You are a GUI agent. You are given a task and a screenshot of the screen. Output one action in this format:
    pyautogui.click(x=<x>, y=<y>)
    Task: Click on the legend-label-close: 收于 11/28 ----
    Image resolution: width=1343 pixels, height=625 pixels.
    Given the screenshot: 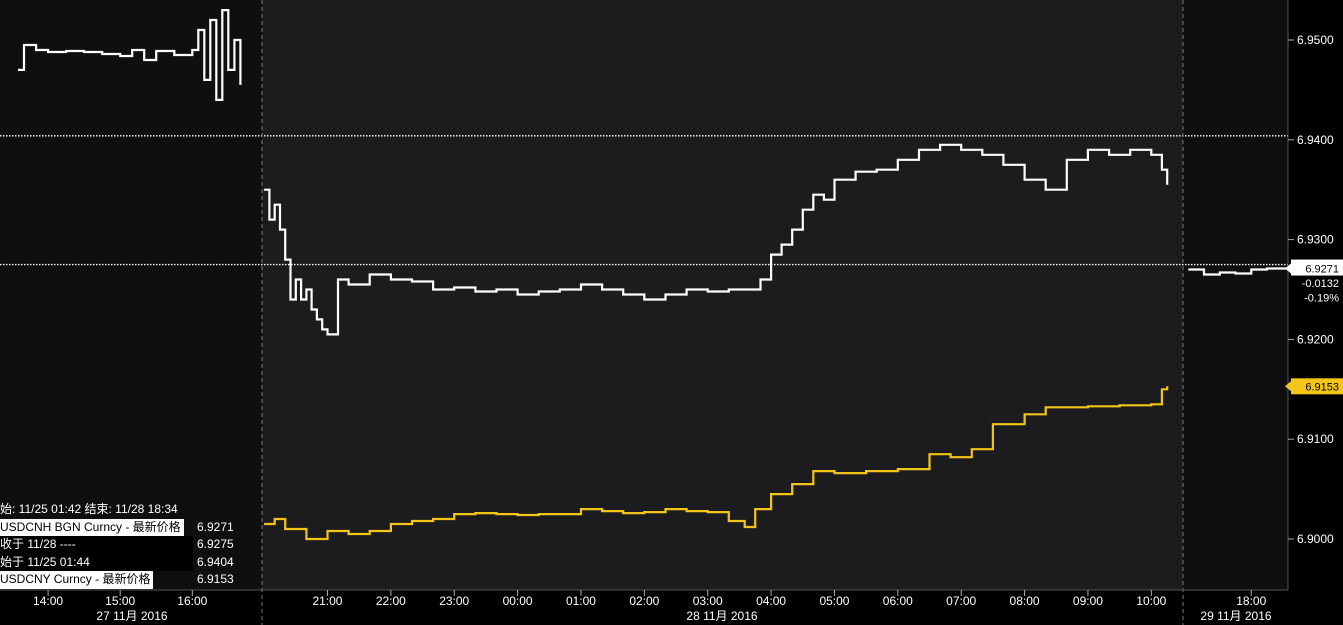 What is the action you would take?
    pyautogui.click(x=96, y=545)
    